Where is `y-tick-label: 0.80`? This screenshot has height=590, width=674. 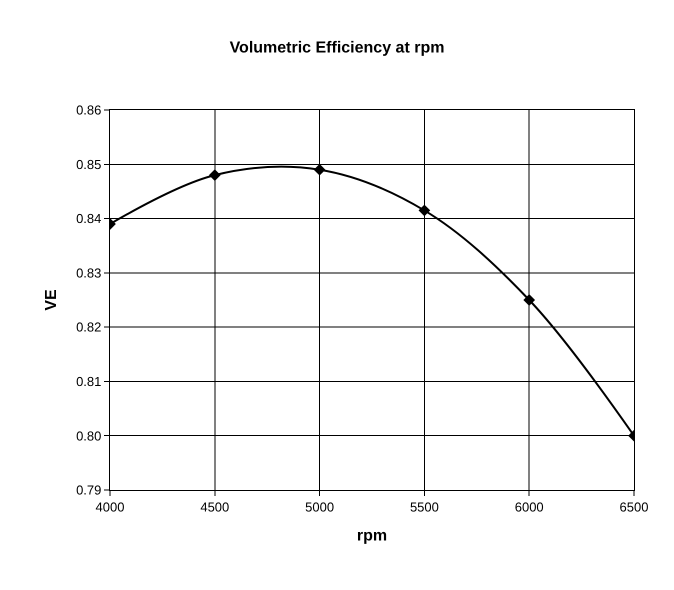 y-tick-label: 0.80 is located at coordinates (89, 436).